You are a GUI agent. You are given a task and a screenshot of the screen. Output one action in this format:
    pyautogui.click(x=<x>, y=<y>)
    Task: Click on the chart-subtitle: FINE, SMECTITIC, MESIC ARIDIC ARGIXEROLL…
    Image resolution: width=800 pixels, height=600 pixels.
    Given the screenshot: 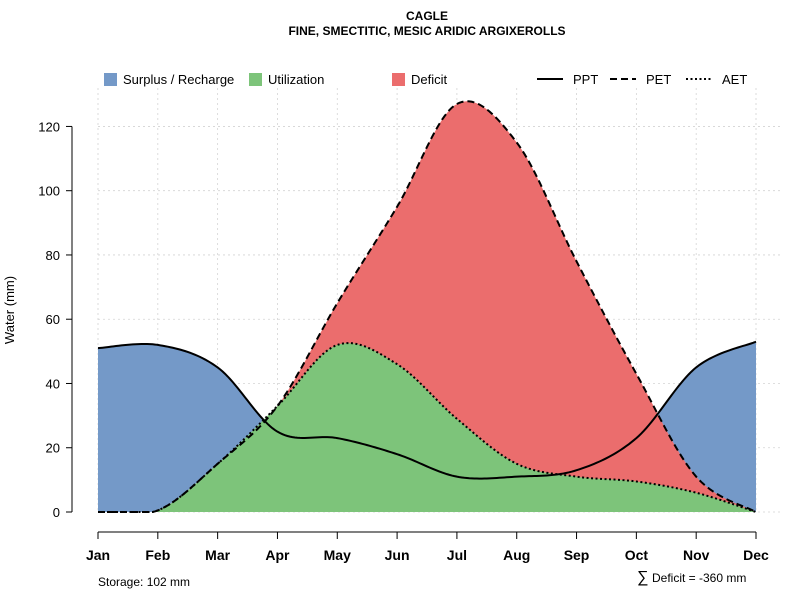 What is the action you would take?
    pyautogui.click(x=426, y=31)
    